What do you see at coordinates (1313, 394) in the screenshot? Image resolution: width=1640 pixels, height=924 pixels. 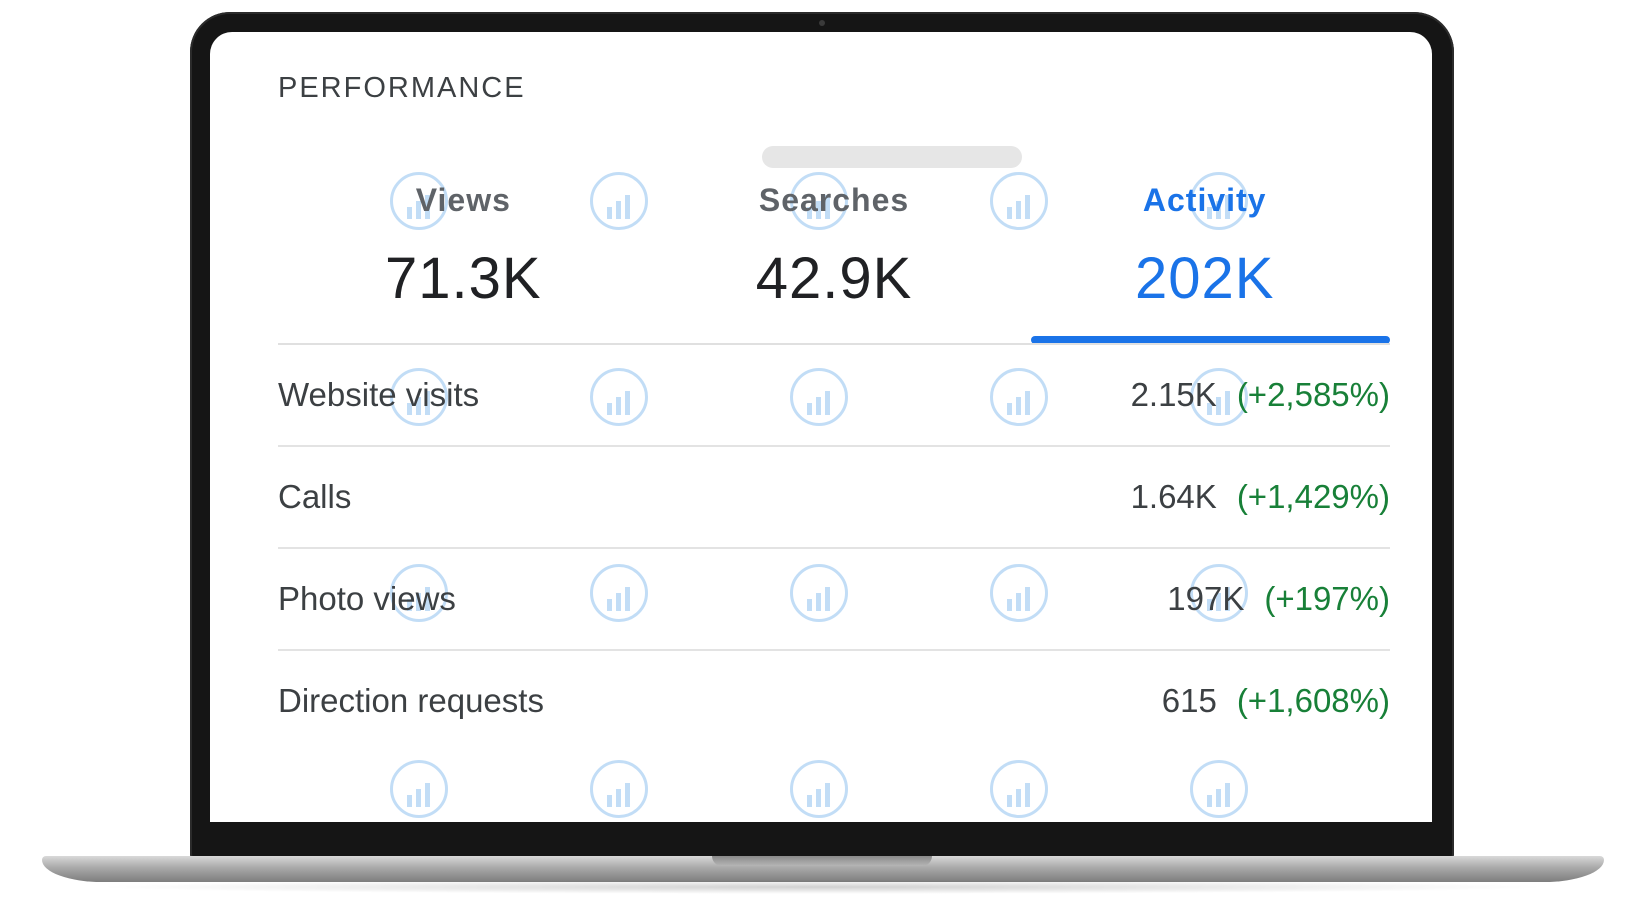 I see `row-change: (+2,585%)` at bounding box center [1313, 394].